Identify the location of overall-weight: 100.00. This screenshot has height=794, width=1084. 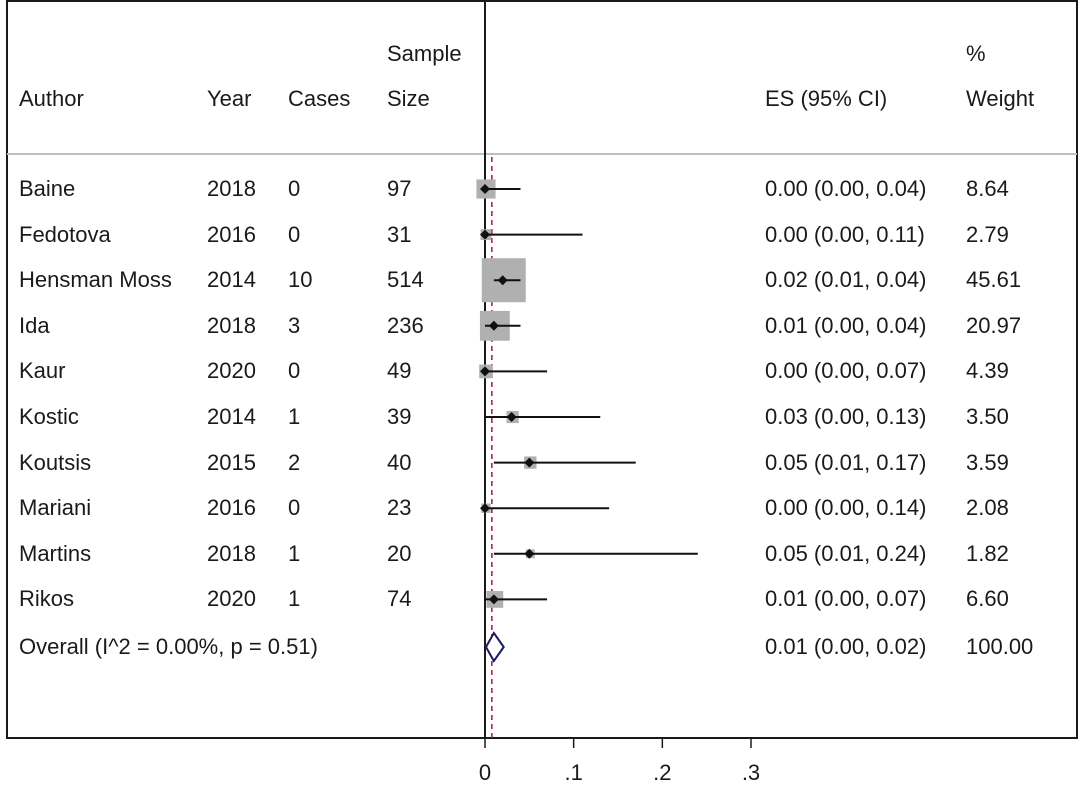
(1000, 646).